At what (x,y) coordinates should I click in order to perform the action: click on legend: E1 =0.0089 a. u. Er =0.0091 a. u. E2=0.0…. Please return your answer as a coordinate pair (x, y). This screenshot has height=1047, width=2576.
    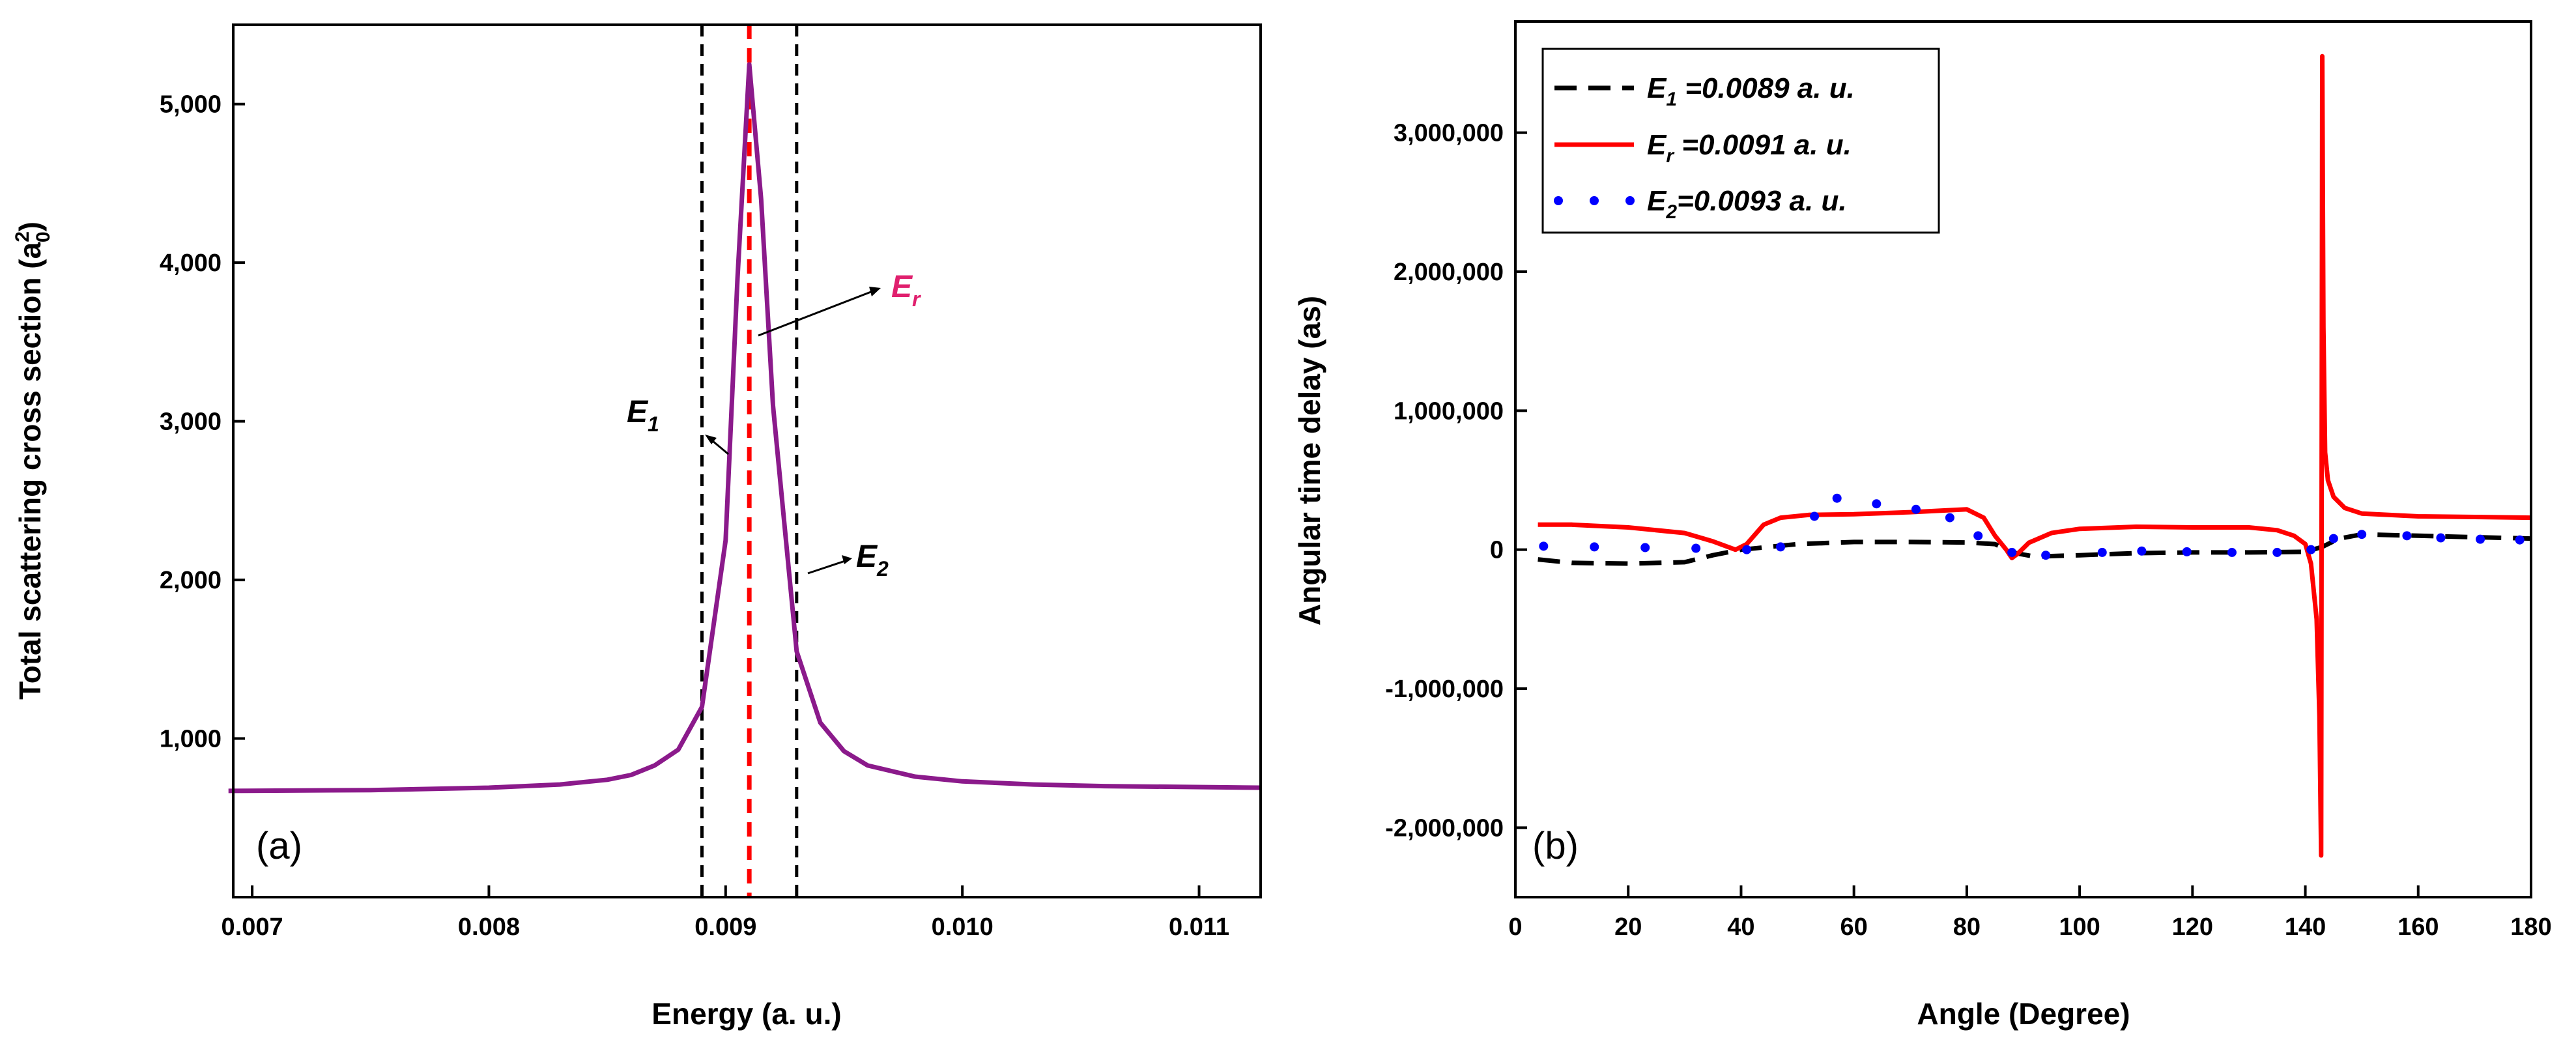
    Looking at the image, I should click on (1741, 141).